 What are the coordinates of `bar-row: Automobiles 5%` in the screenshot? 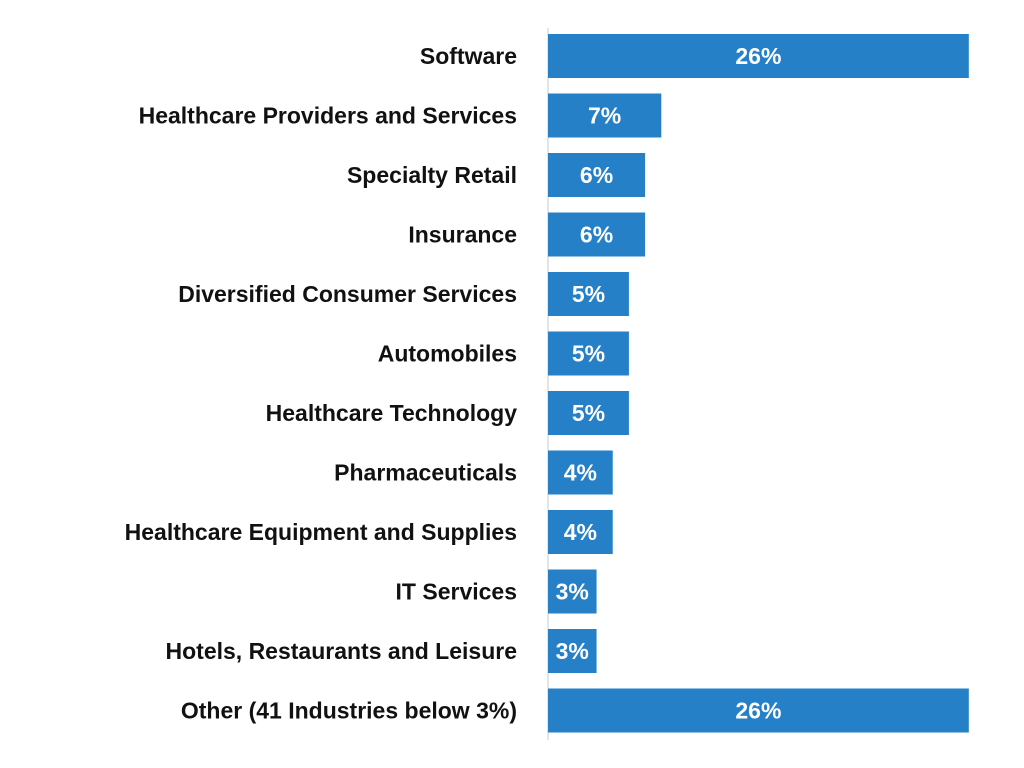 It's located at (503, 353).